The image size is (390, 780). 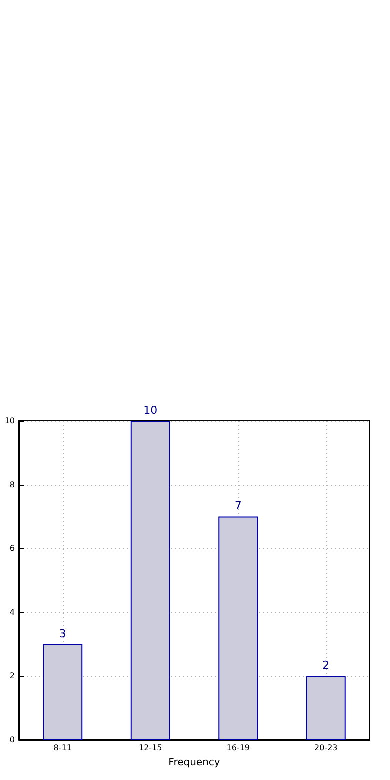 What do you see at coordinates (326, 665) in the screenshot?
I see `data-label: 2` at bounding box center [326, 665].